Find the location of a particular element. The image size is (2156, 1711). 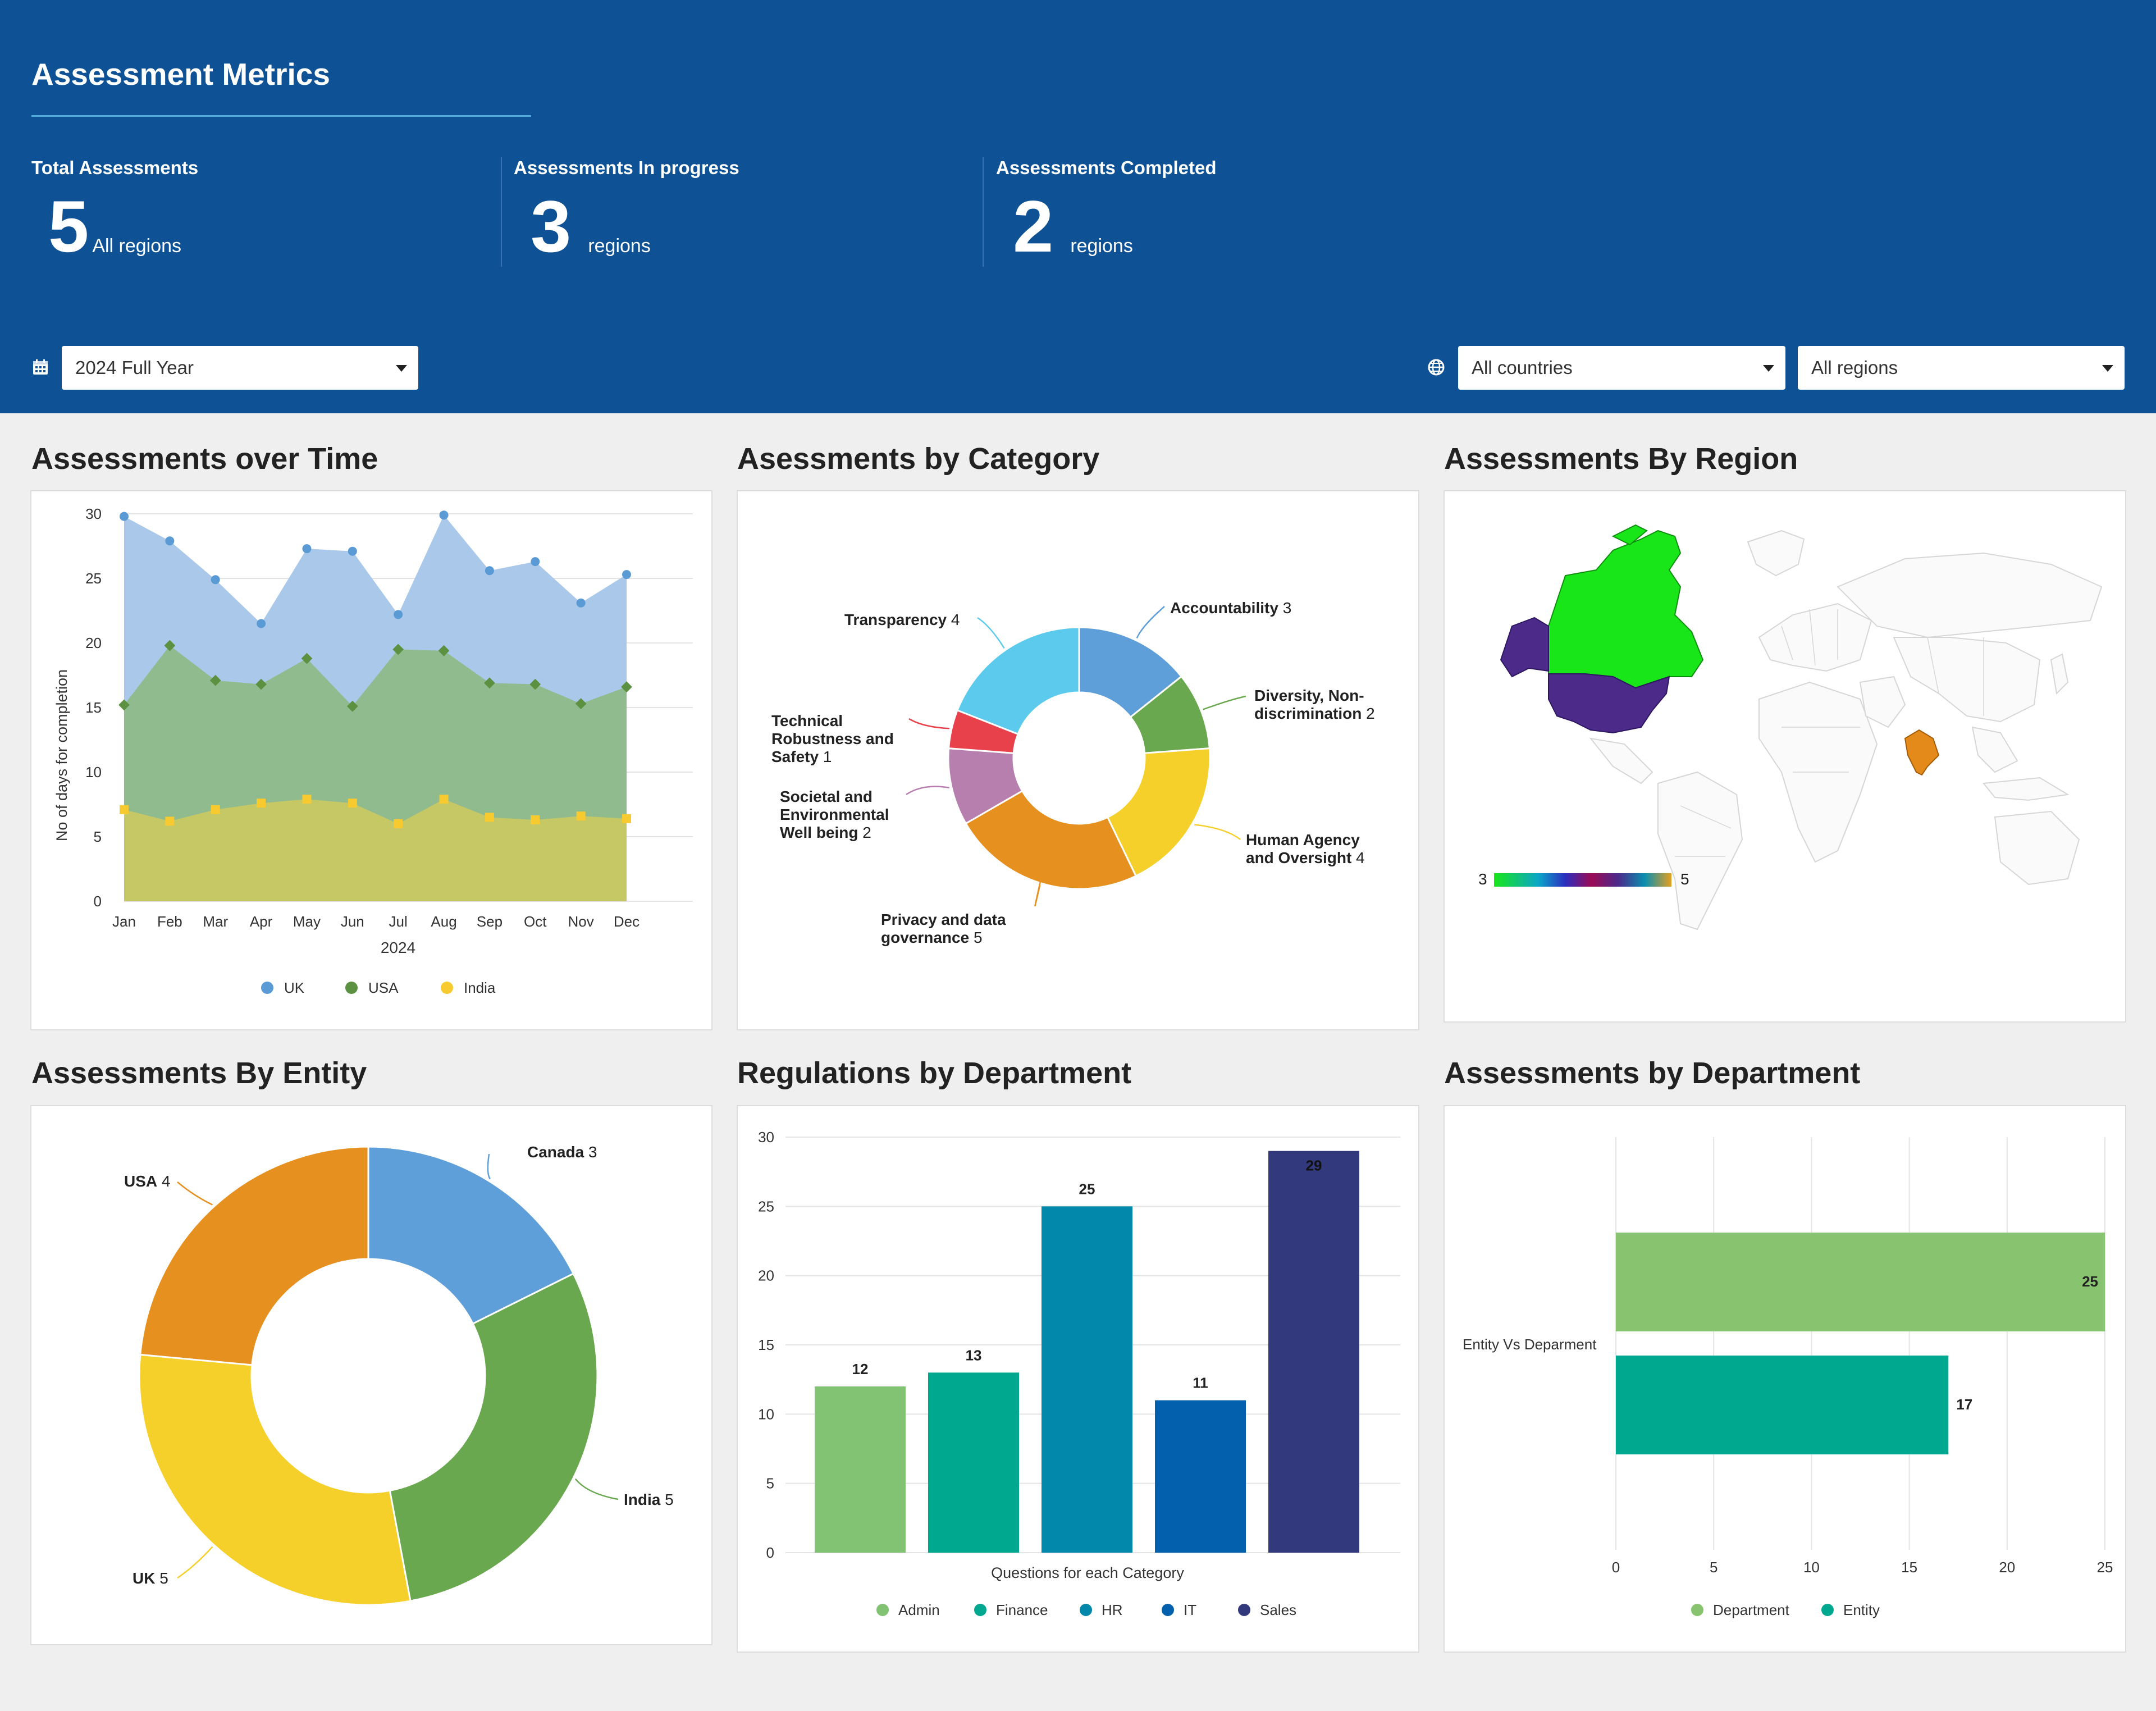

slice-label: India 5 is located at coordinates (649, 1499).